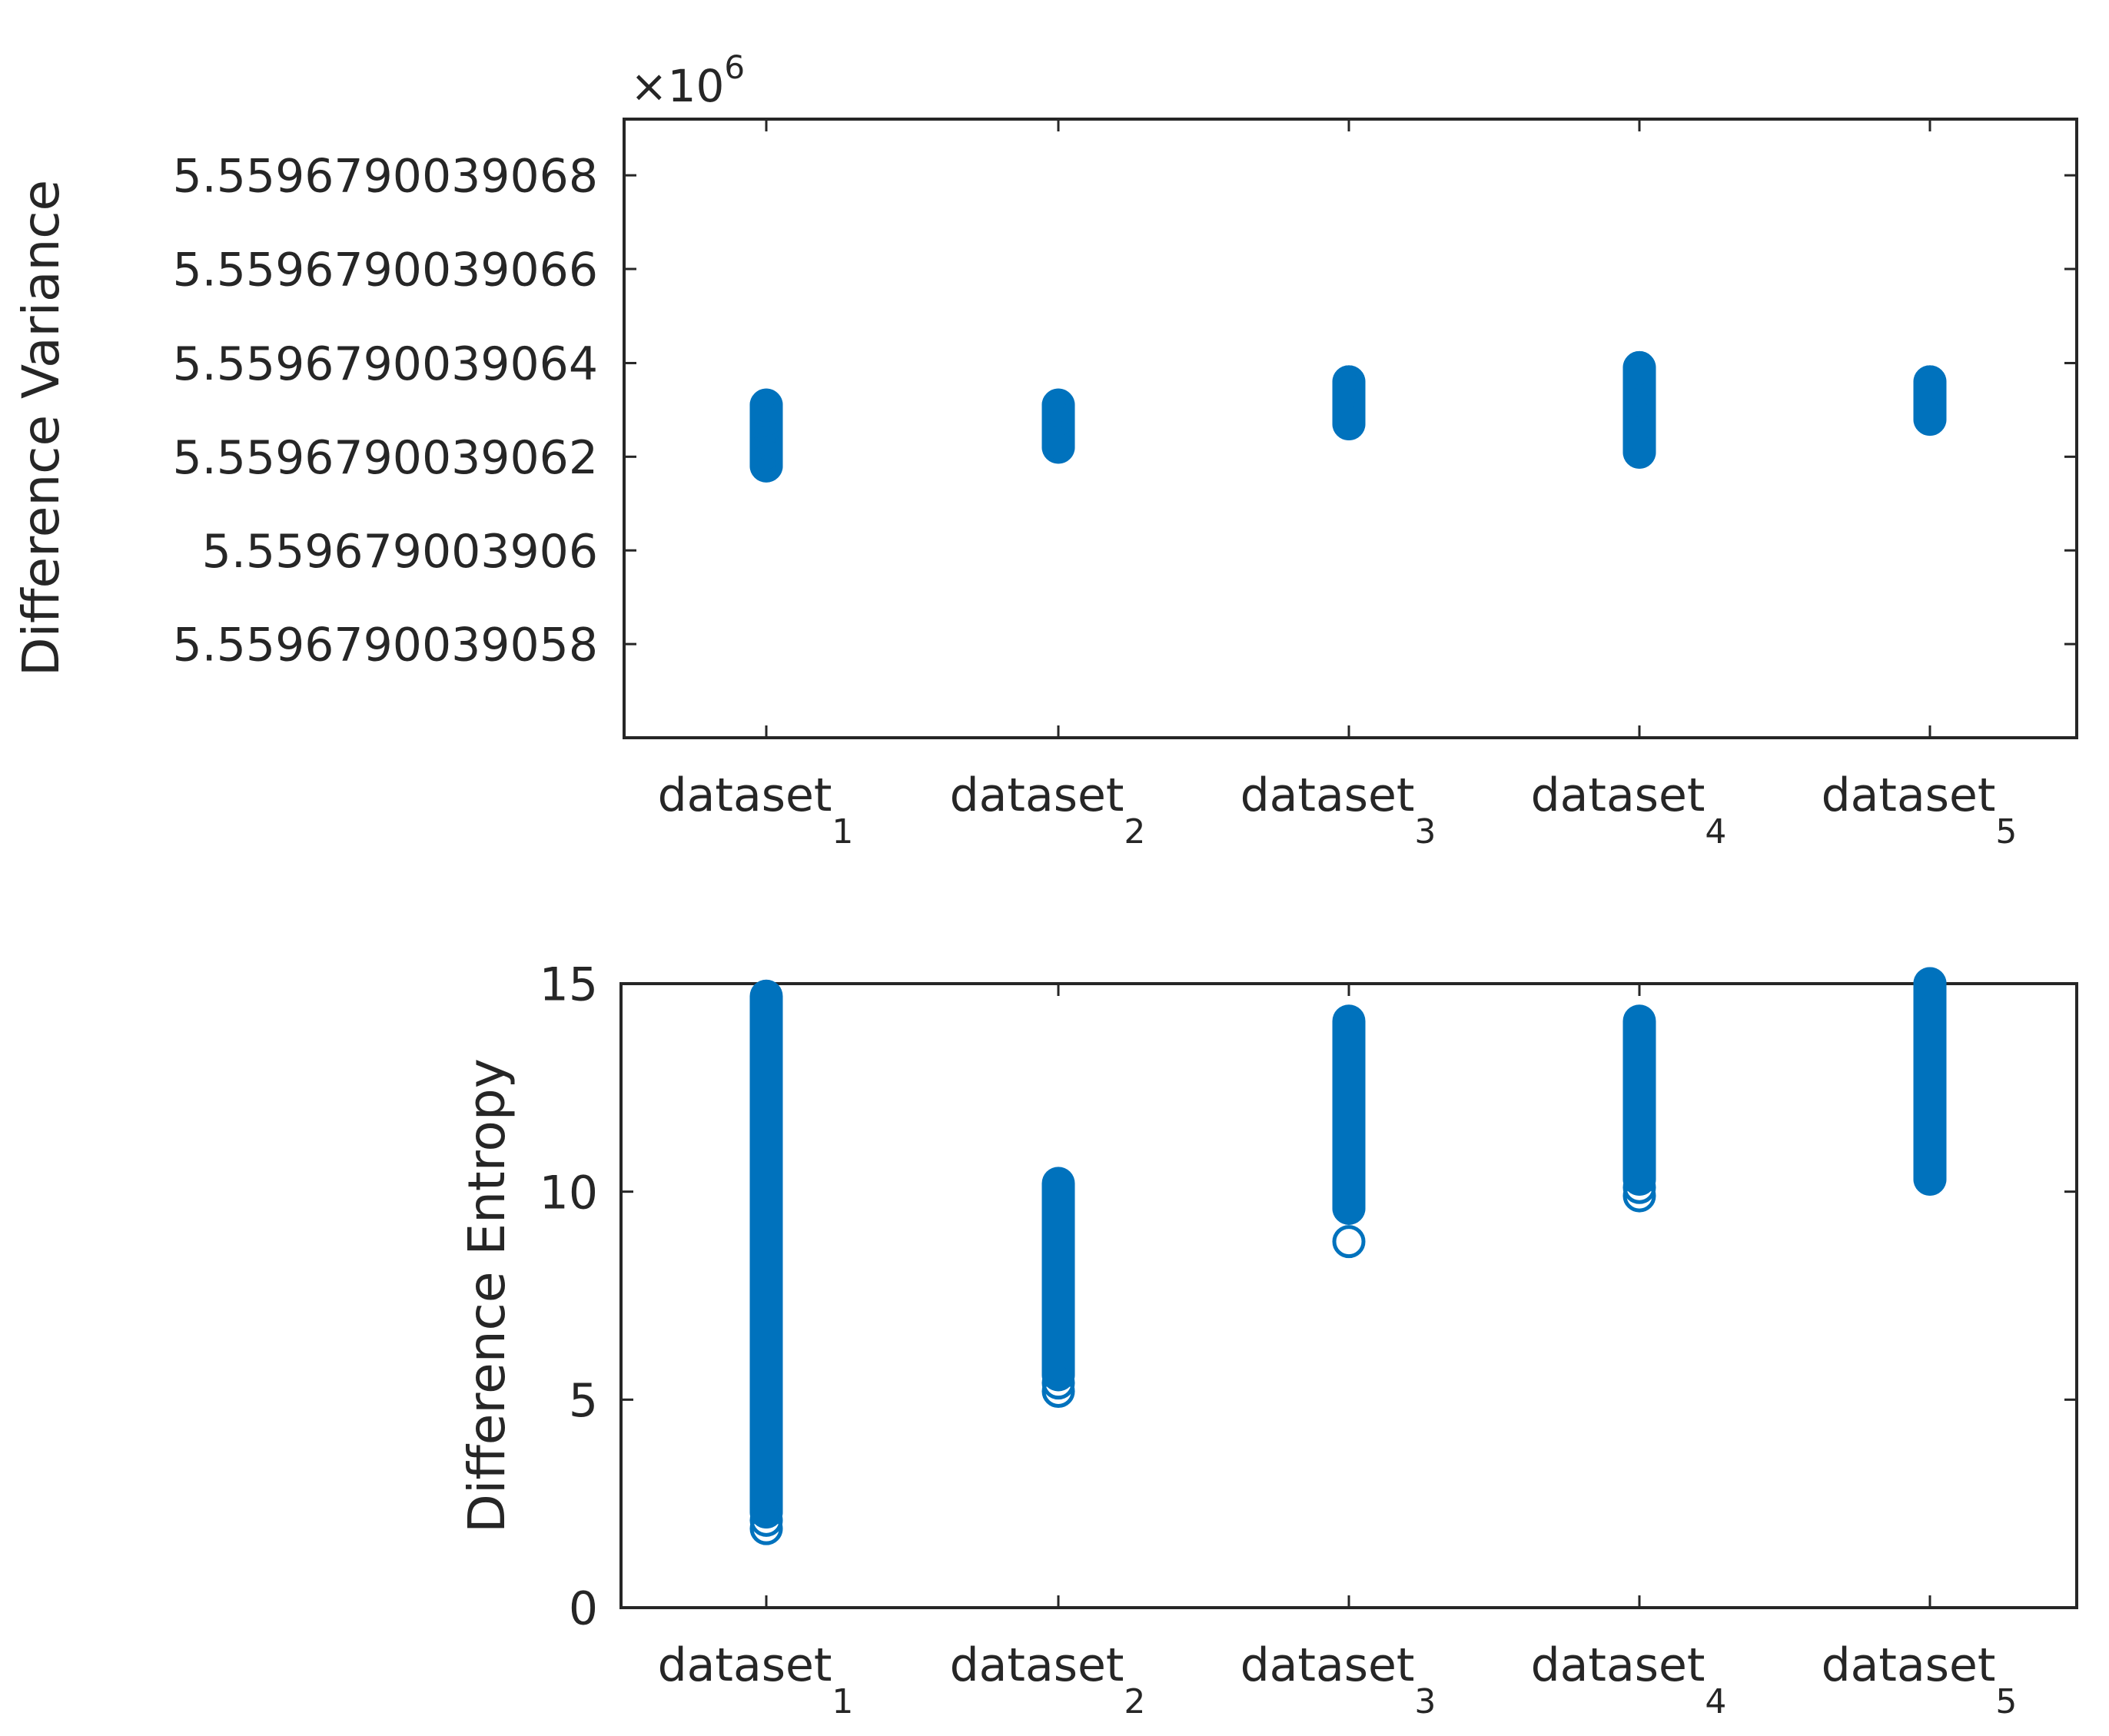  What do you see at coordinates (734, 67) in the screenshot?
I see `y-axis-multiplier-exponent: 6` at bounding box center [734, 67].